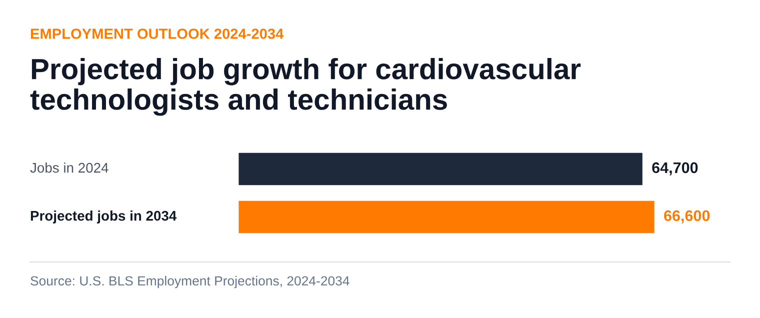 Image resolution: width=760 pixels, height=318 pixels. What do you see at coordinates (103, 217) in the screenshot?
I see `y-tick-label: Projected jobs in 2034` at bounding box center [103, 217].